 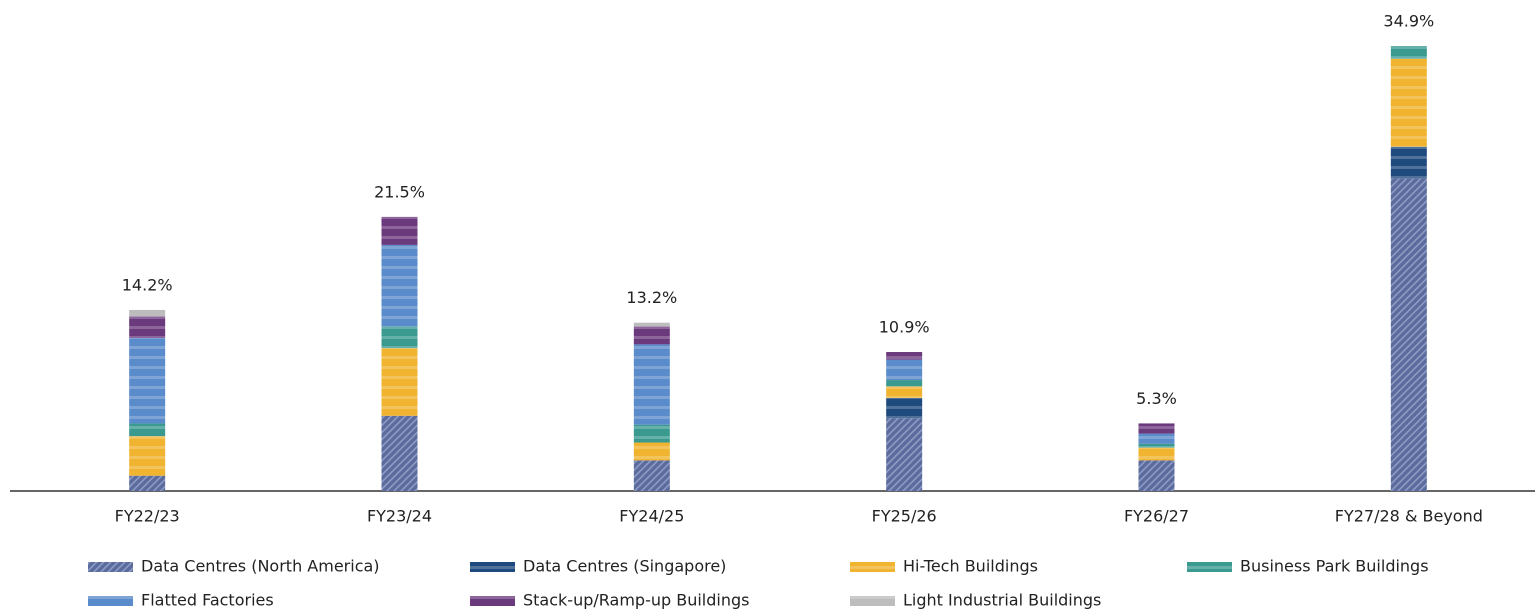 I want to click on total-label: 13.2%, so click(x=651, y=297).